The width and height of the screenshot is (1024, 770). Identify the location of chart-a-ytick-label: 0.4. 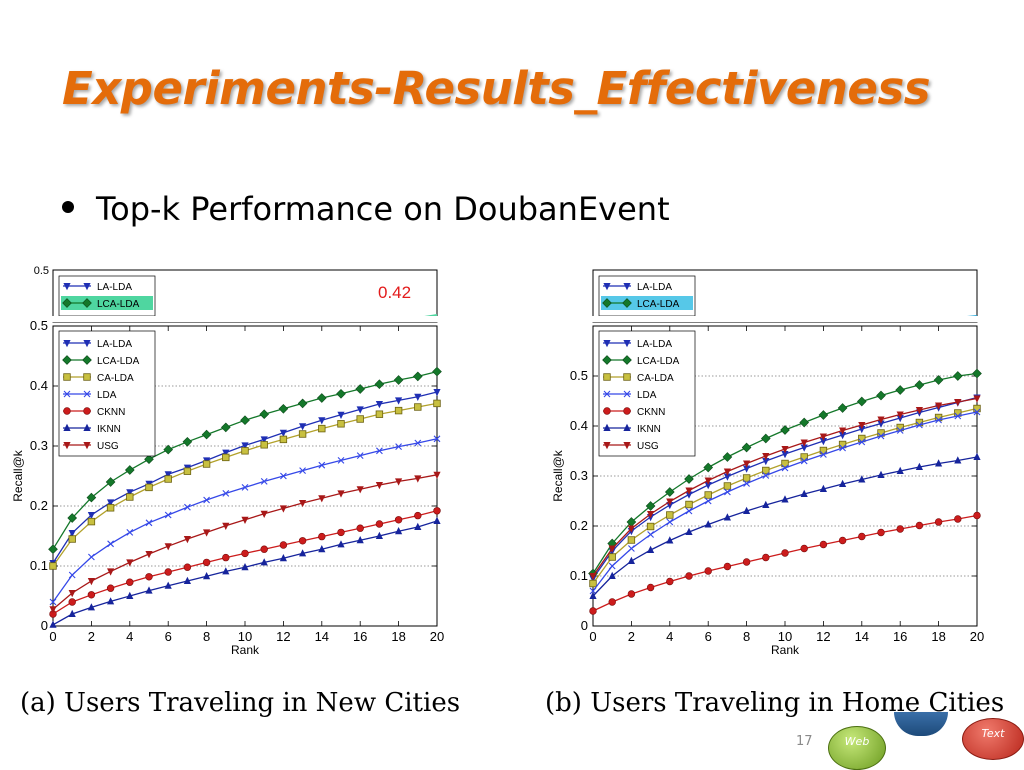
(39, 385).